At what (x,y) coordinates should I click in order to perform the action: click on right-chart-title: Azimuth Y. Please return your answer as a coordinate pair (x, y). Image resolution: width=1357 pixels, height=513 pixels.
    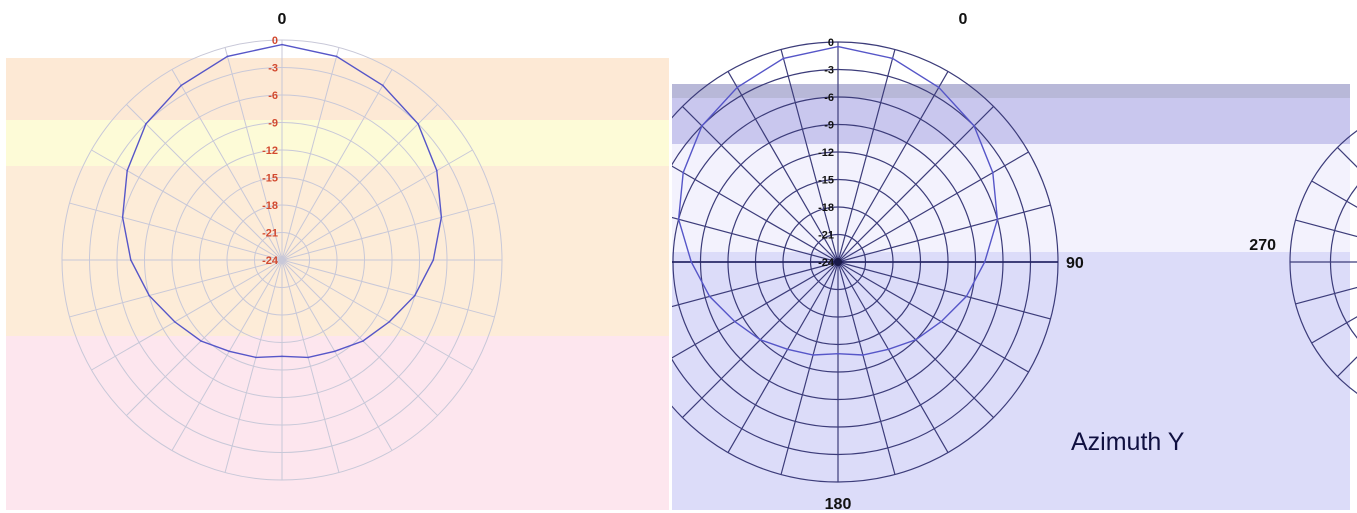
    Looking at the image, I should click on (1128, 442).